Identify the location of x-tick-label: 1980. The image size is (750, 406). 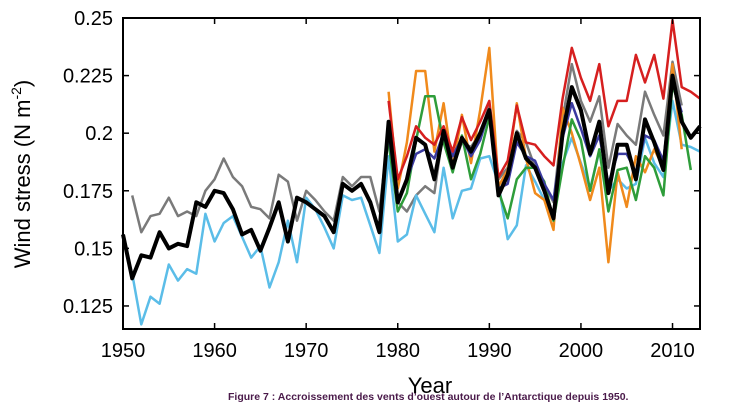
(398, 351).